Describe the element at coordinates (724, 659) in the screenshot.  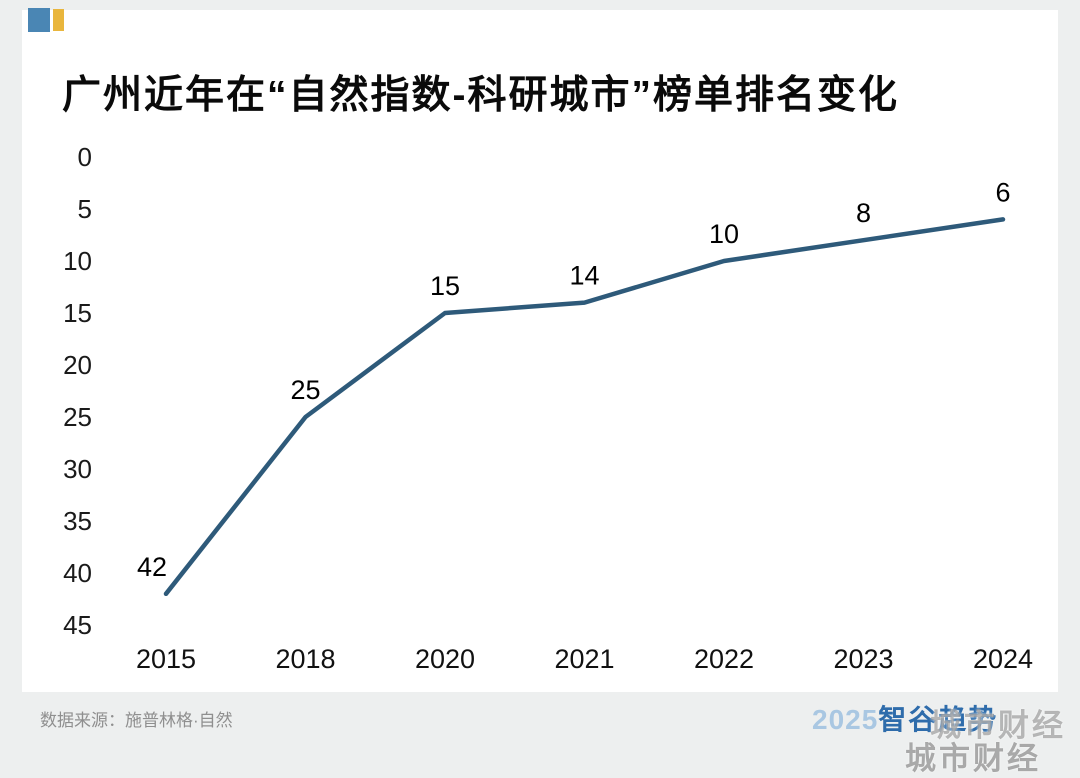
I see `svg-text: 2022` at that location.